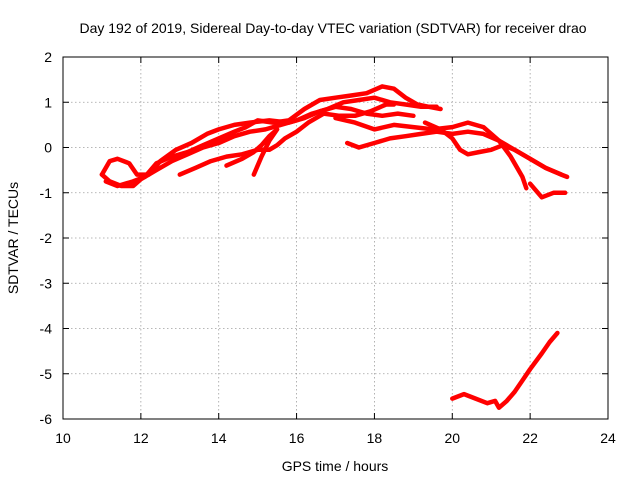 The image size is (640, 480). Describe the element at coordinates (46, 193) in the screenshot. I see `y-tick-label: -1` at that location.